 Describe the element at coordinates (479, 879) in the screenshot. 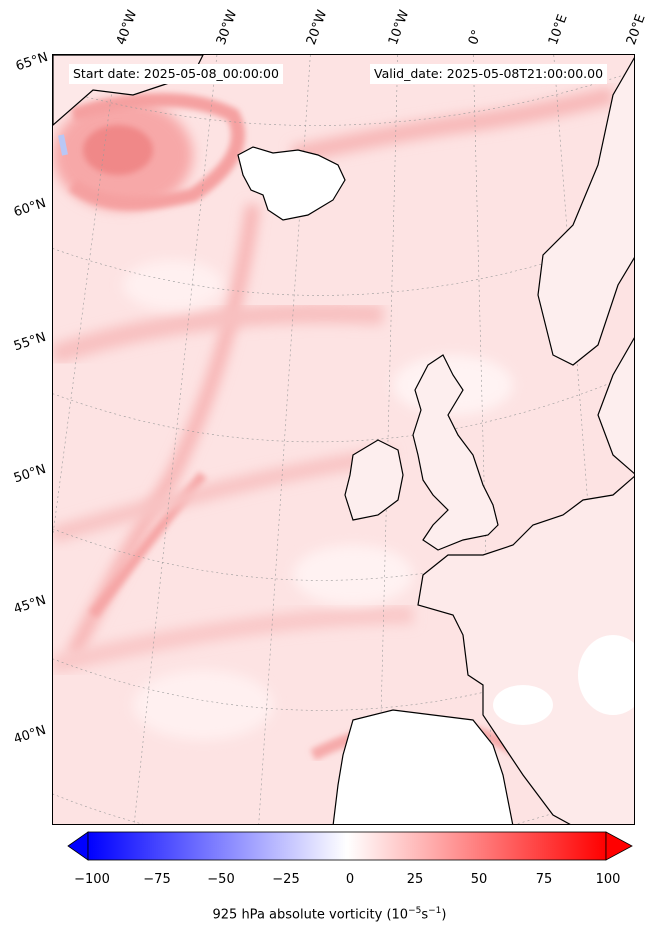

I see `colorbar-tick-label: 50` at that location.